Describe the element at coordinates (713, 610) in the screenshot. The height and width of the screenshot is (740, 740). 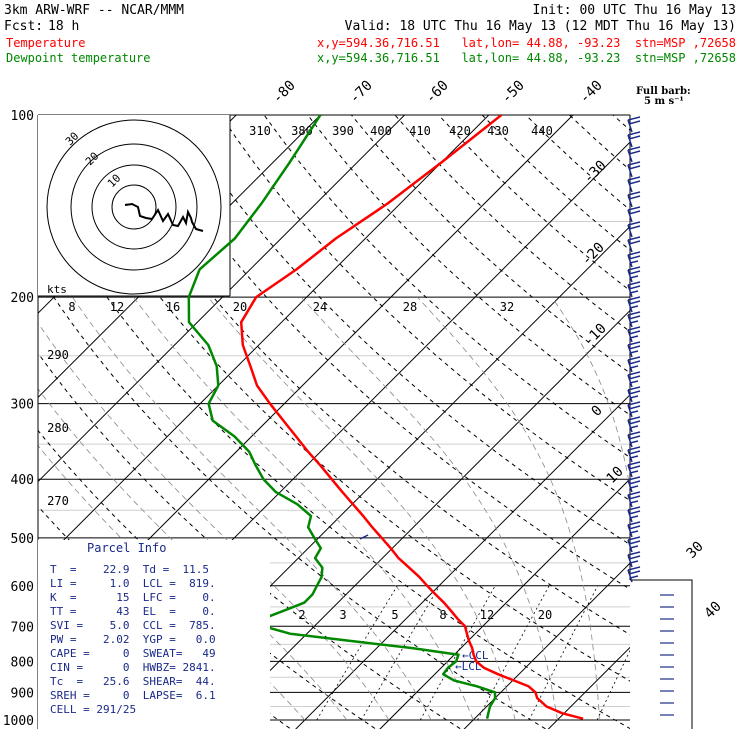
I see `isotherm-label: 40` at that location.